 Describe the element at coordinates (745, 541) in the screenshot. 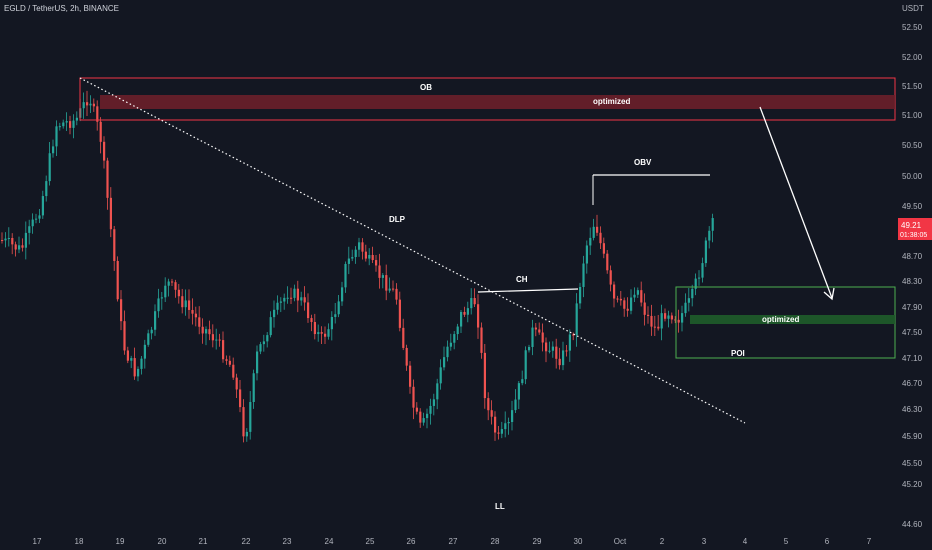

I see `time-tick-label: 4` at that location.